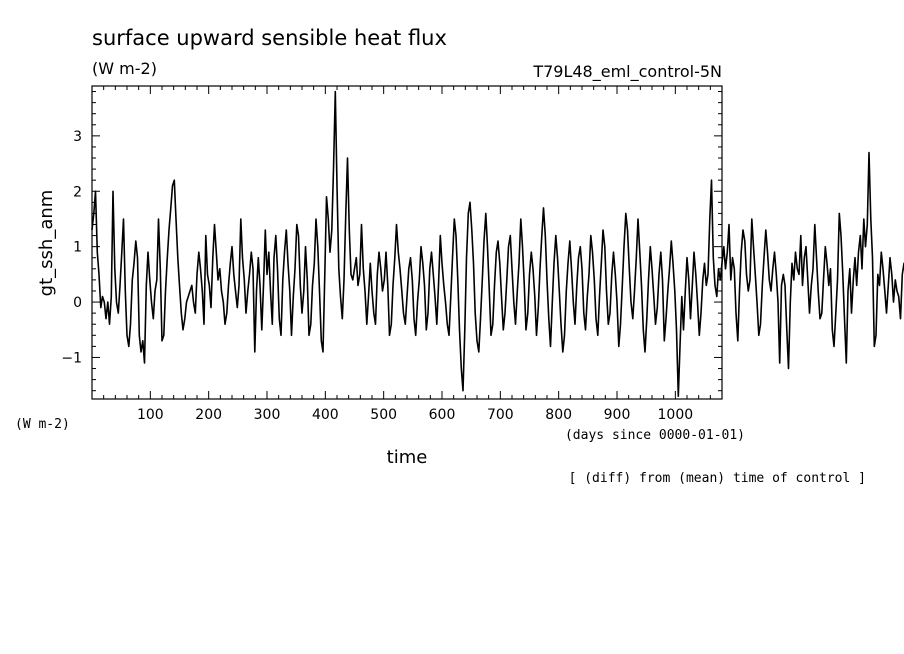 The height and width of the screenshot is (654, 904). What do you see at coordinates (124, 68) in the screenshot?
I see `chart-units: (W m-2)` at bounding box center [124, 68].